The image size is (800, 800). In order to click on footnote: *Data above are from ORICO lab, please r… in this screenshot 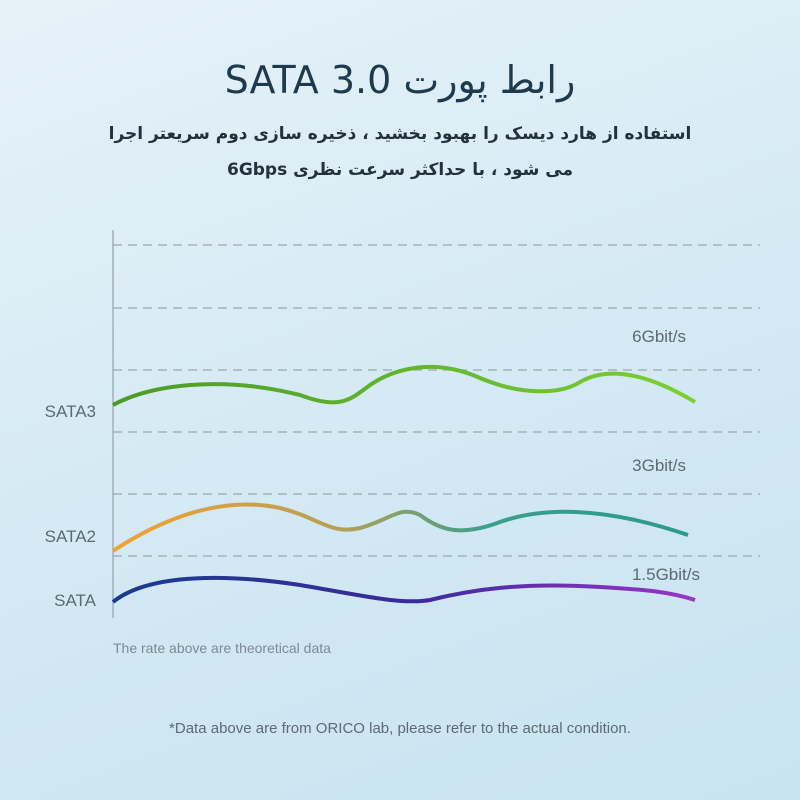, I will do `click(400, 728)`.